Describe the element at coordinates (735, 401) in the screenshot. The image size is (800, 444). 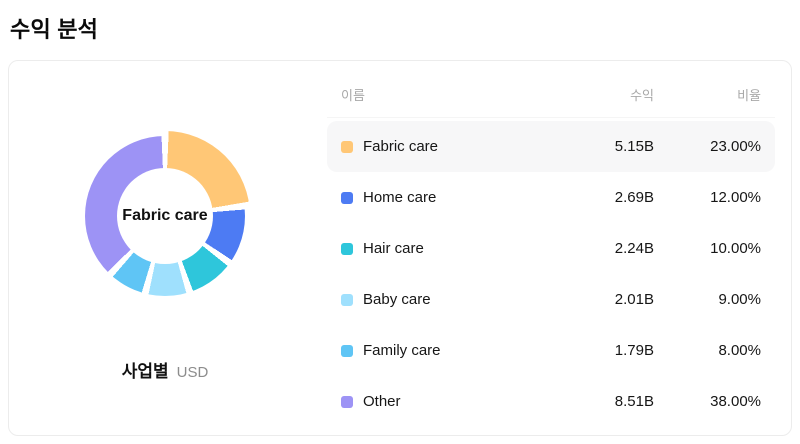
I see `series-ratio: 38.00%` at that location.